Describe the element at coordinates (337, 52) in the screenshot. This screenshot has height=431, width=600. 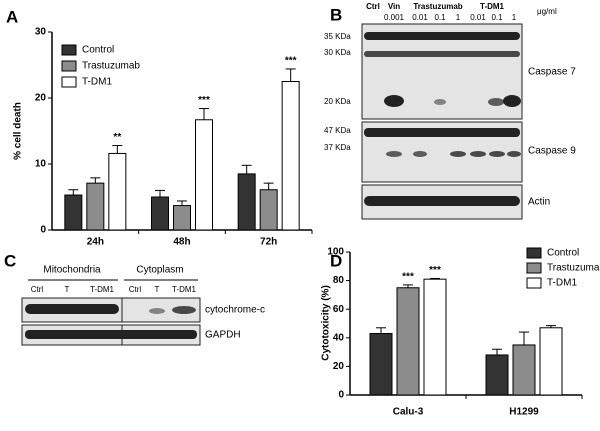
I see `marker-label: 30 KDa` at that location.